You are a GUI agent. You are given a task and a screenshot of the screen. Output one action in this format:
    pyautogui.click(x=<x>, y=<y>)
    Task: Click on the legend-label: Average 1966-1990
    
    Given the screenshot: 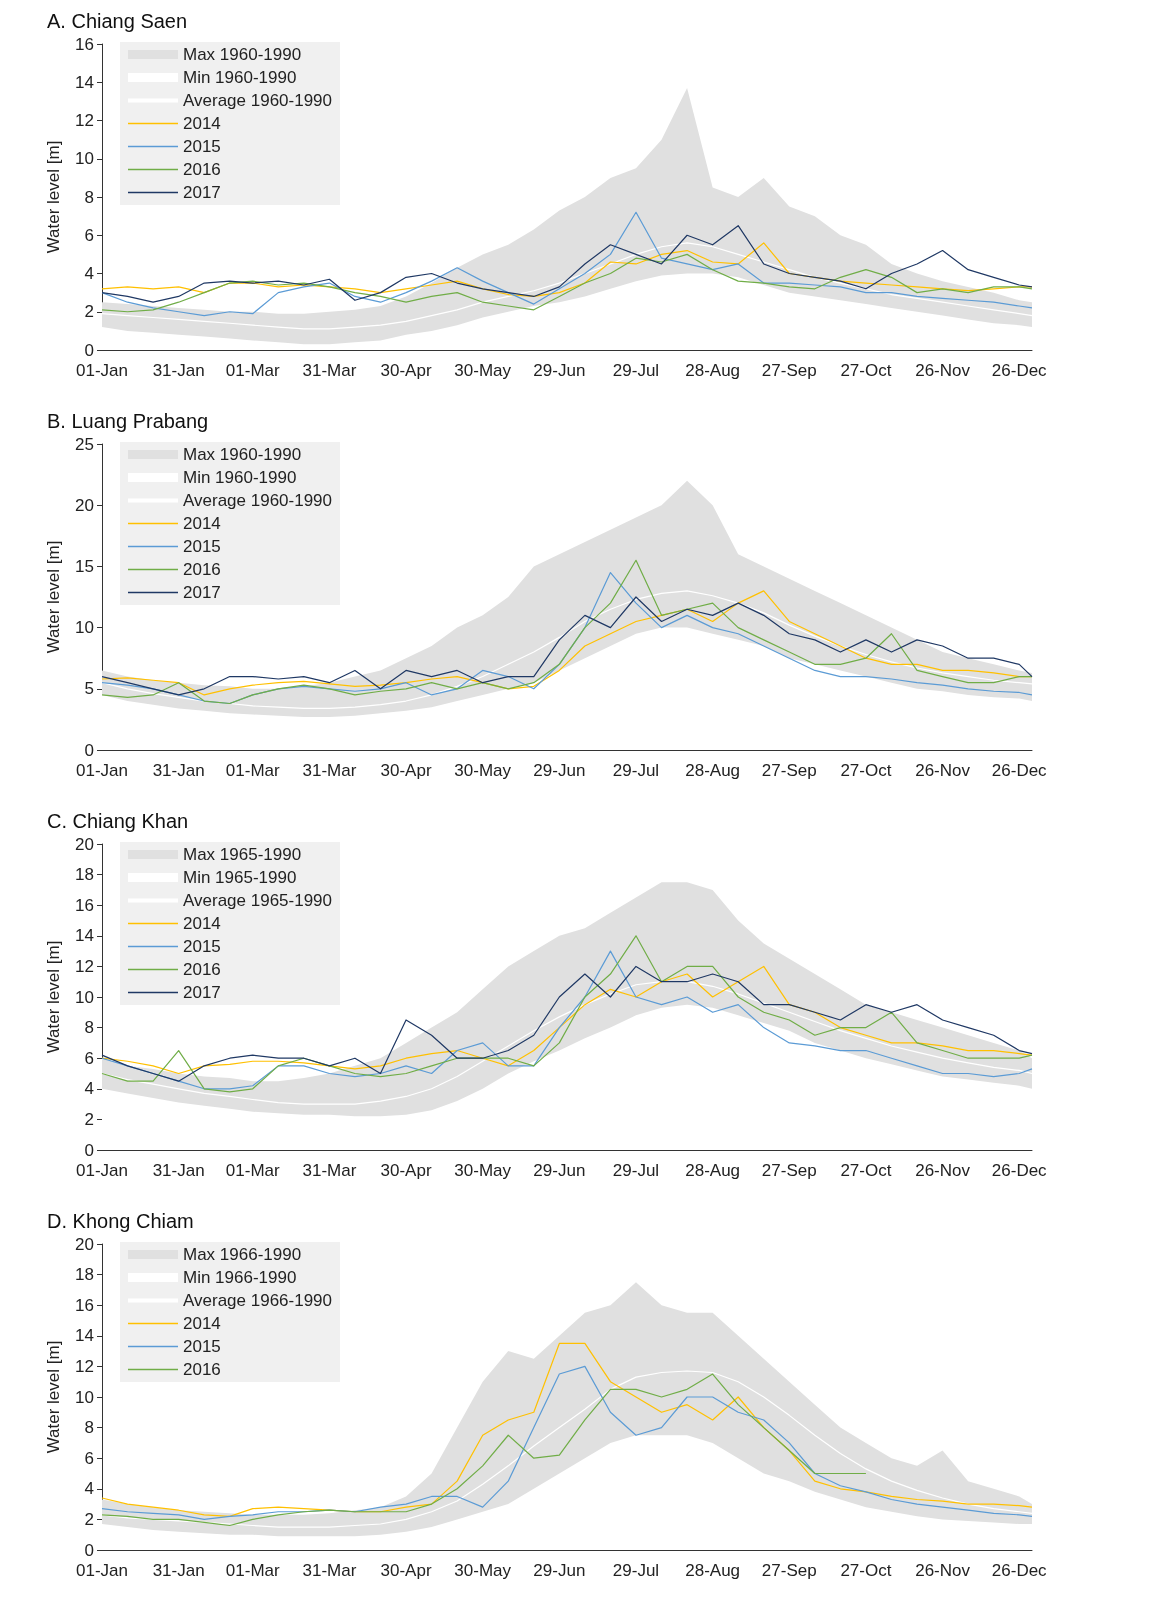 What is the action you would take?
    pyautogui.click(x=258, y=1300)
    